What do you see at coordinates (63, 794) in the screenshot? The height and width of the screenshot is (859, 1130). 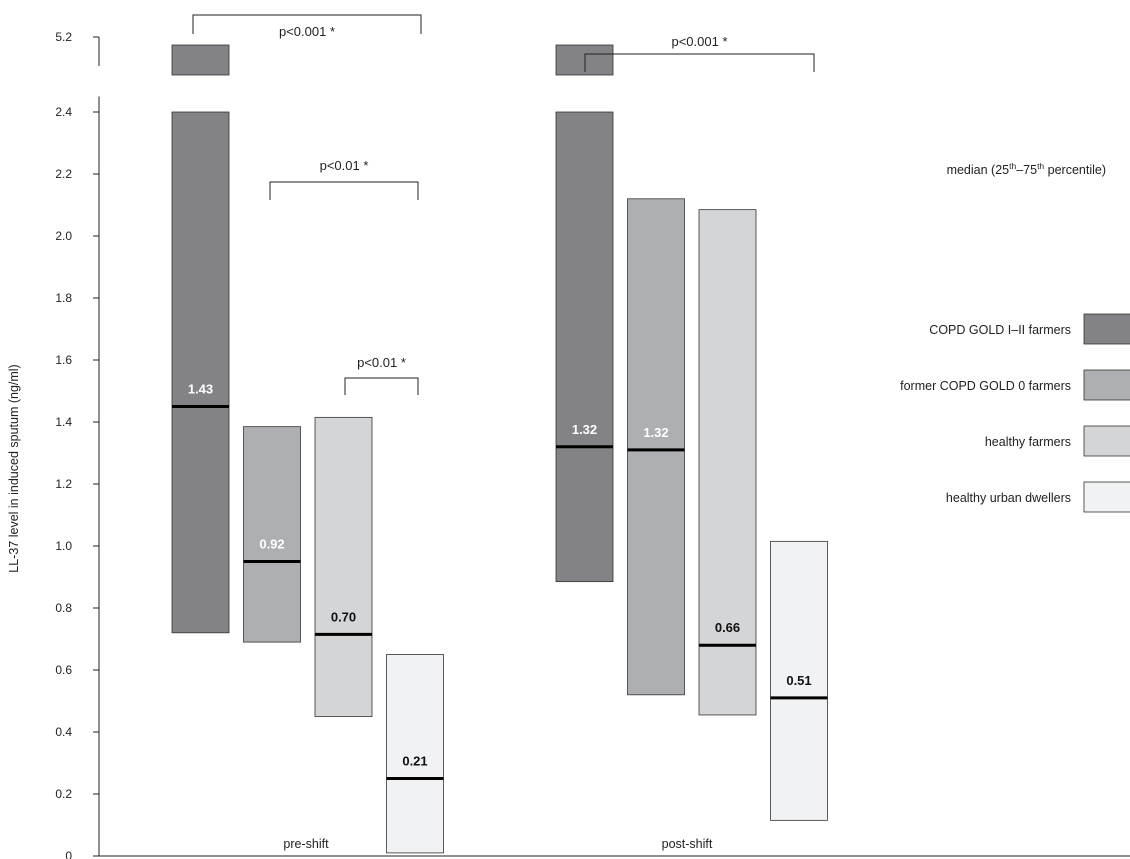 I see `y-tick-label: 0.2` at bounding box center [63, 794].